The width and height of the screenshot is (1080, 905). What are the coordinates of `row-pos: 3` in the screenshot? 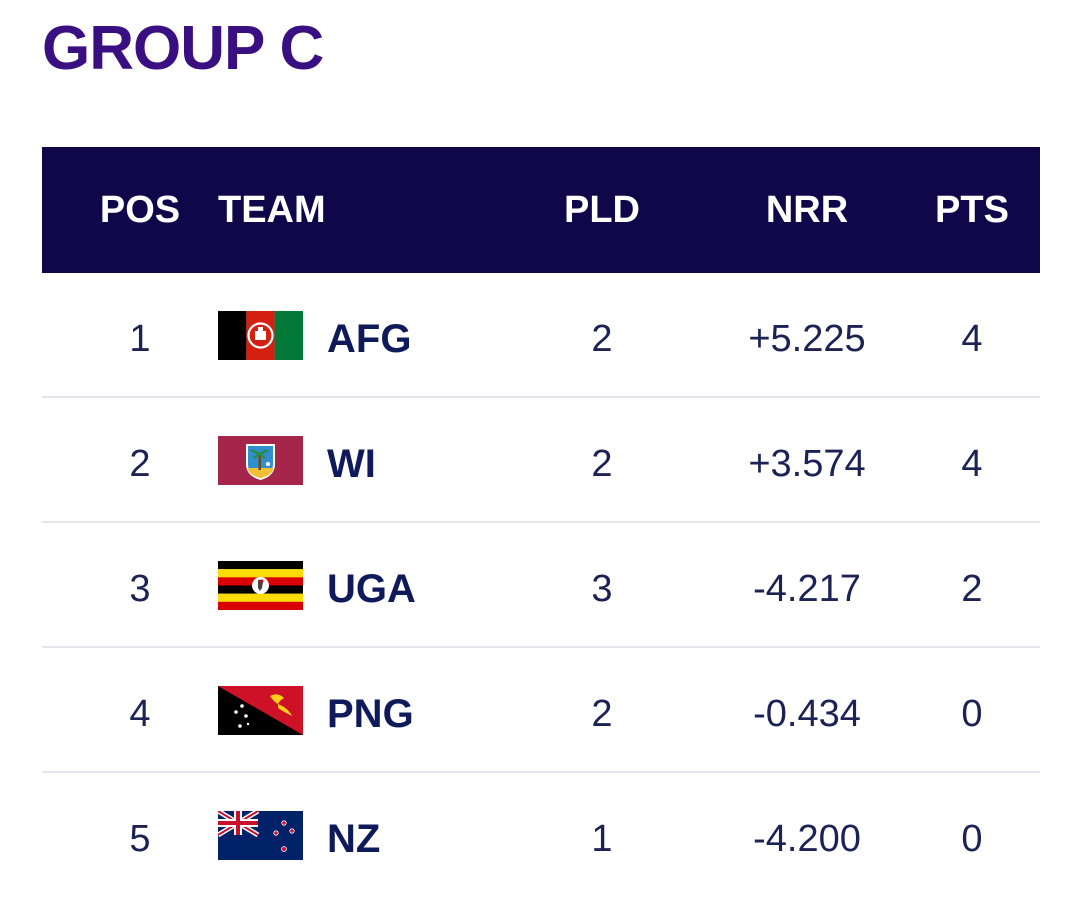 It's located at (140, 589).